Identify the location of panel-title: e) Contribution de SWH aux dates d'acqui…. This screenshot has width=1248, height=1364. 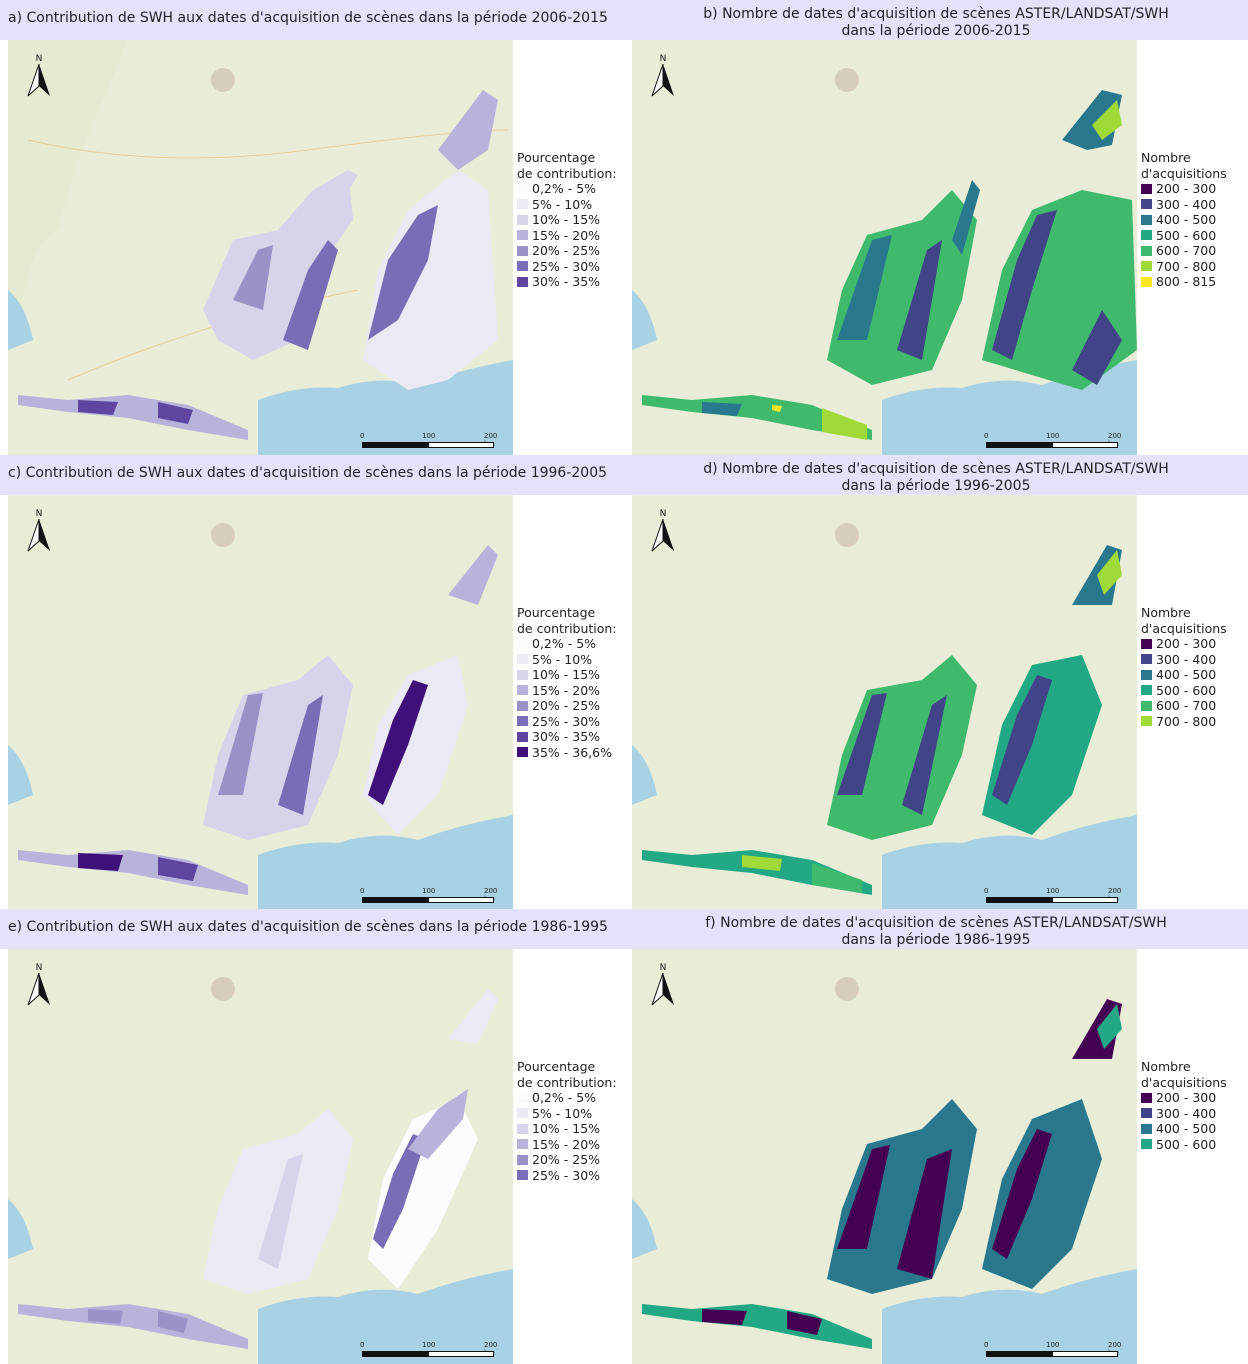
(308, 927).